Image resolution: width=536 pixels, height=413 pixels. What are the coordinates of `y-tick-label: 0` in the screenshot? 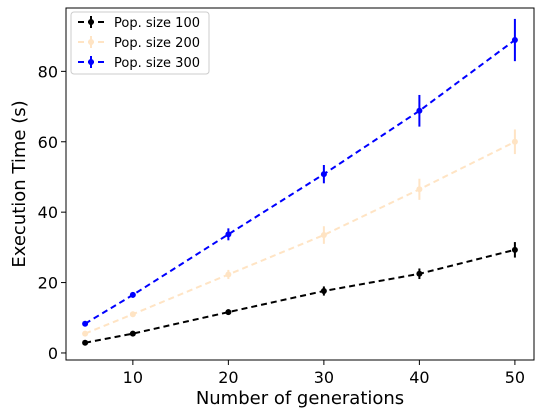 It's located at (53, 353).